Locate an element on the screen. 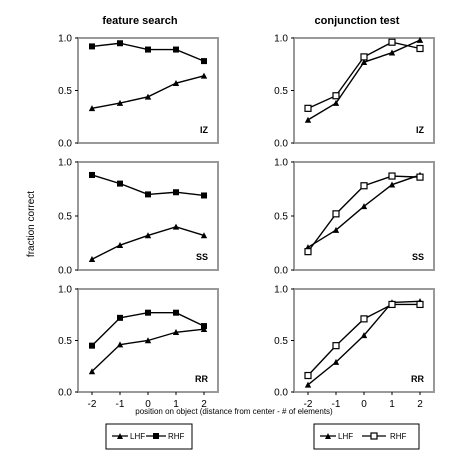 The height and width of the screenshot is (474, 474). panel-5: 0.0 0.5 1.0 -2 -1 0 1 2 RR is located at coordinates (354, 347).